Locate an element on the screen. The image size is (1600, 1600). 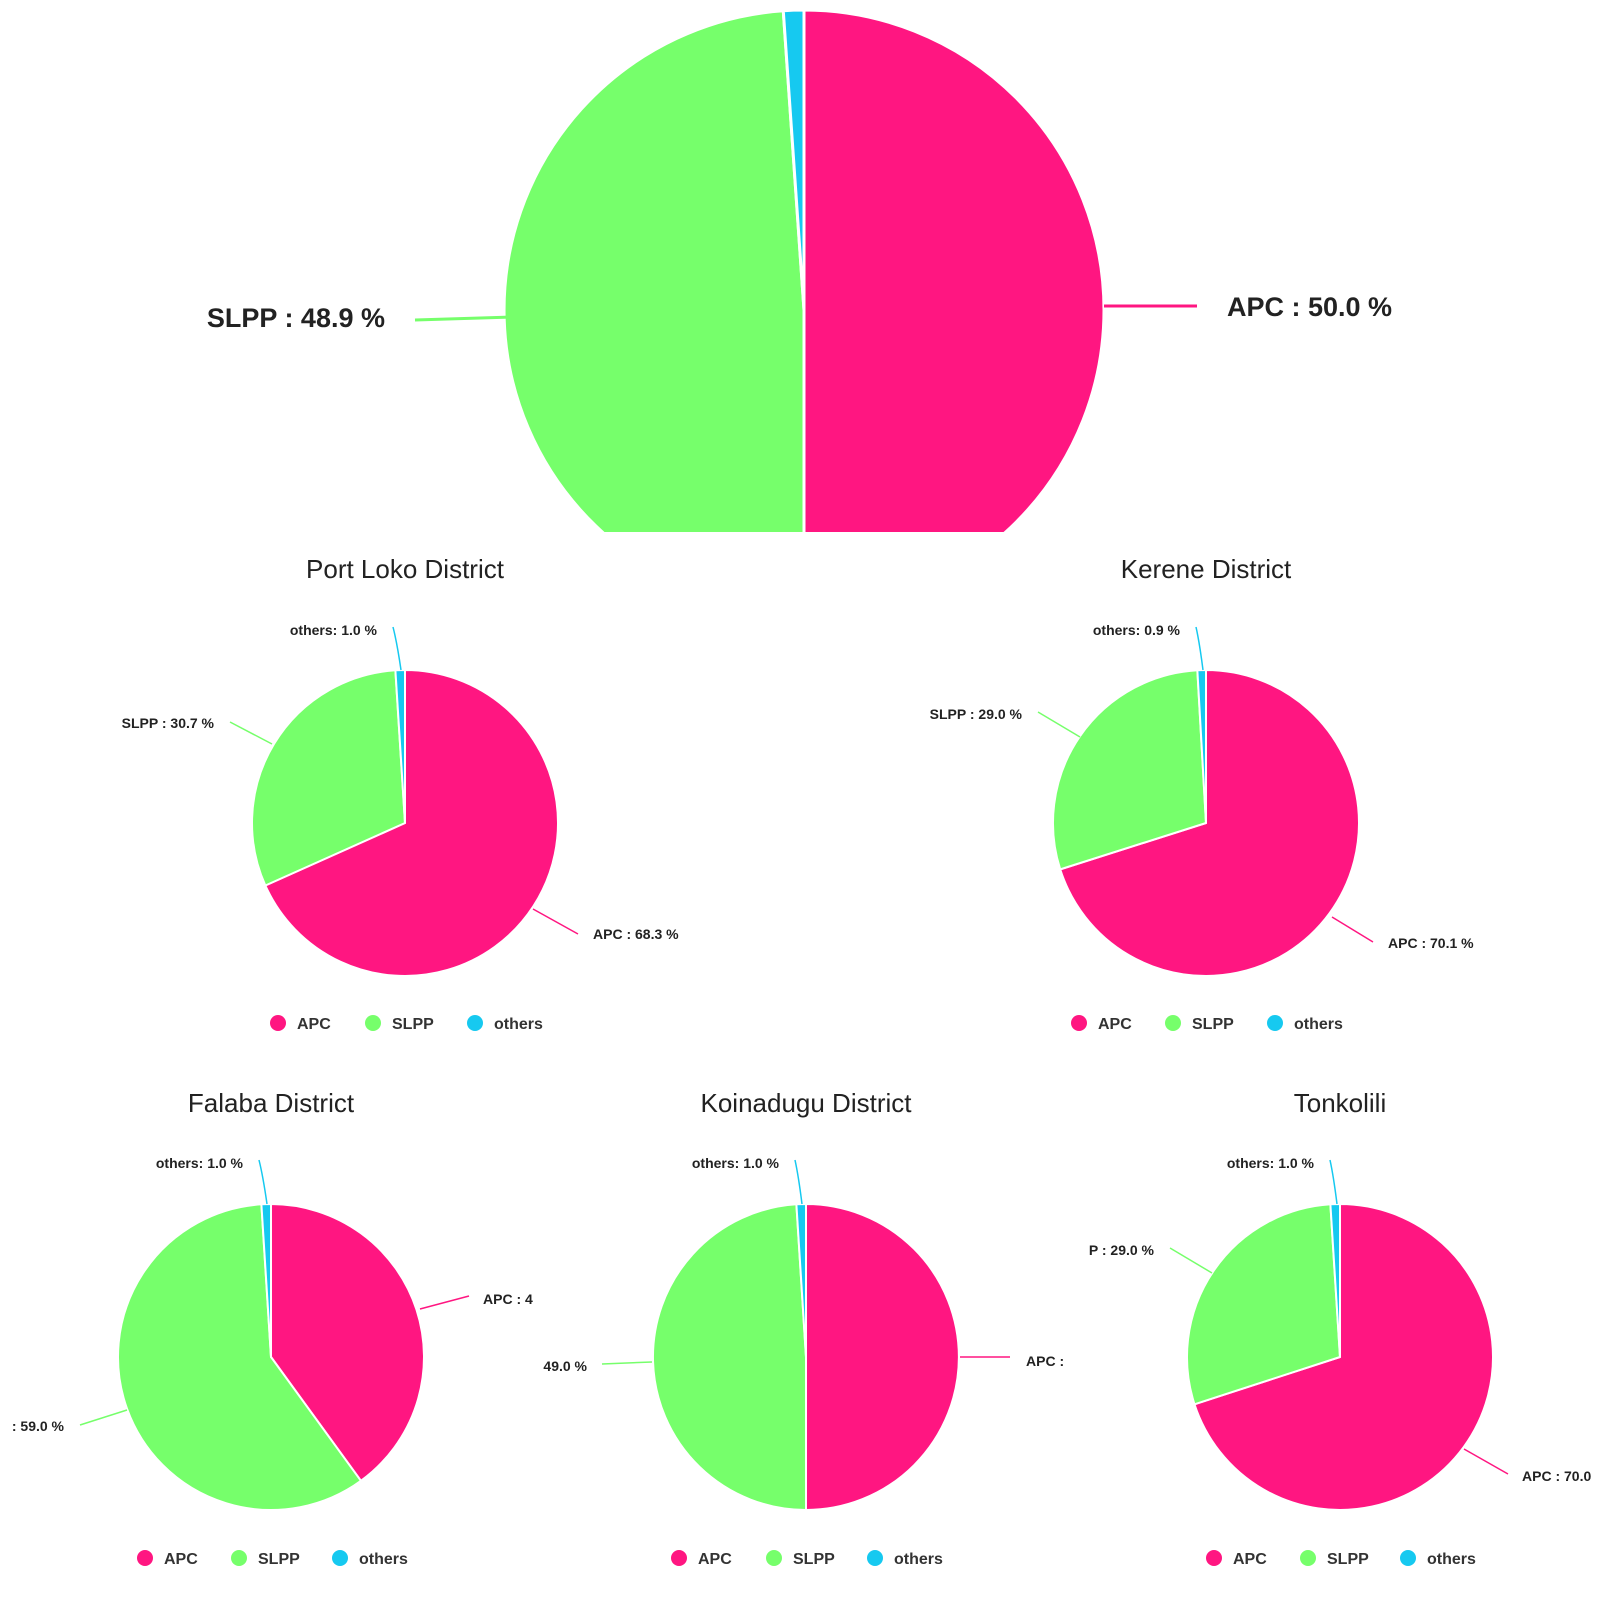
chart-title: Kerene District is located at coordinates (1206, 569).